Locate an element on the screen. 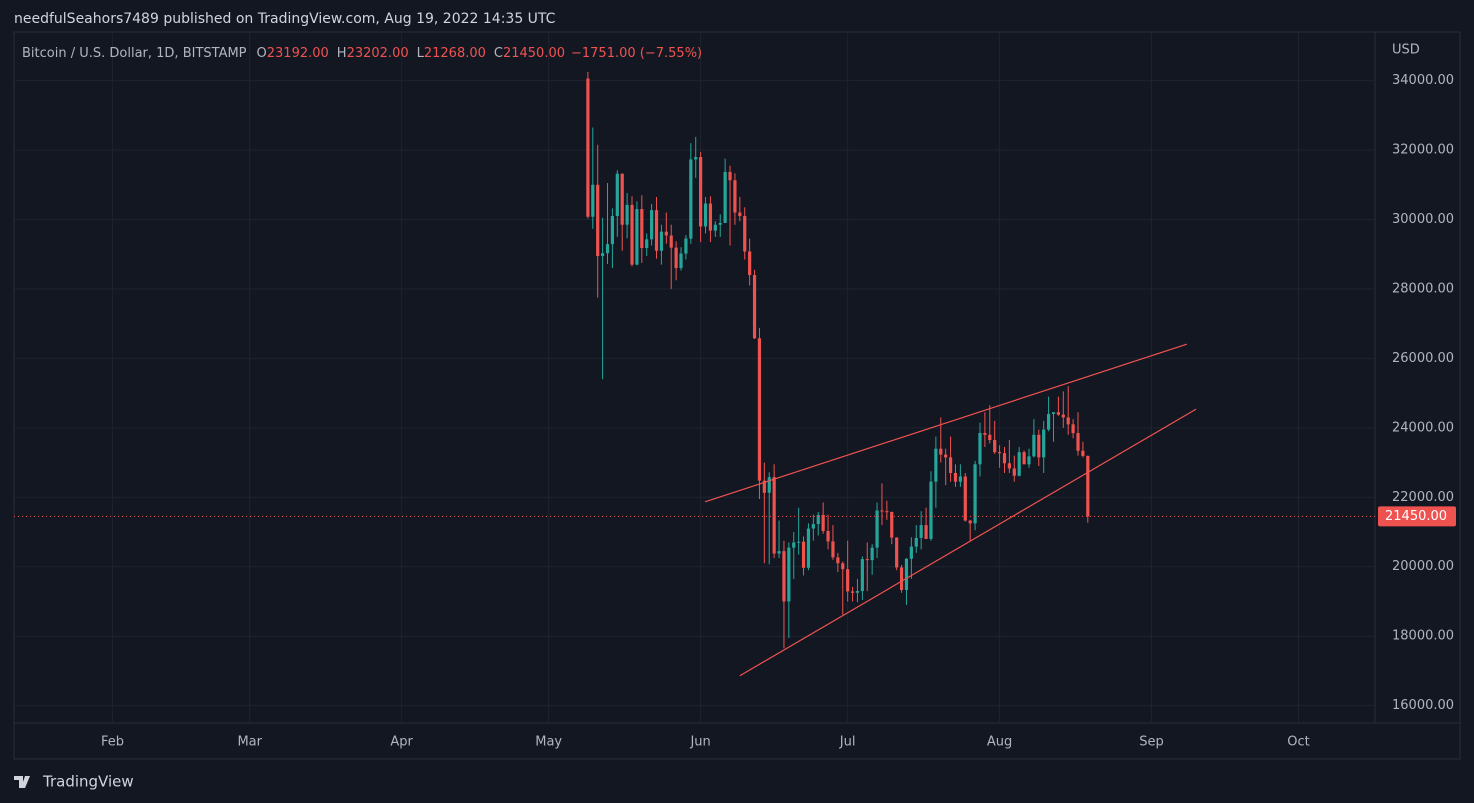 Image resolution: width=1474 pixels, height=803 pixels. legend-value: 21450.00 is located at coordinates (534, 53).